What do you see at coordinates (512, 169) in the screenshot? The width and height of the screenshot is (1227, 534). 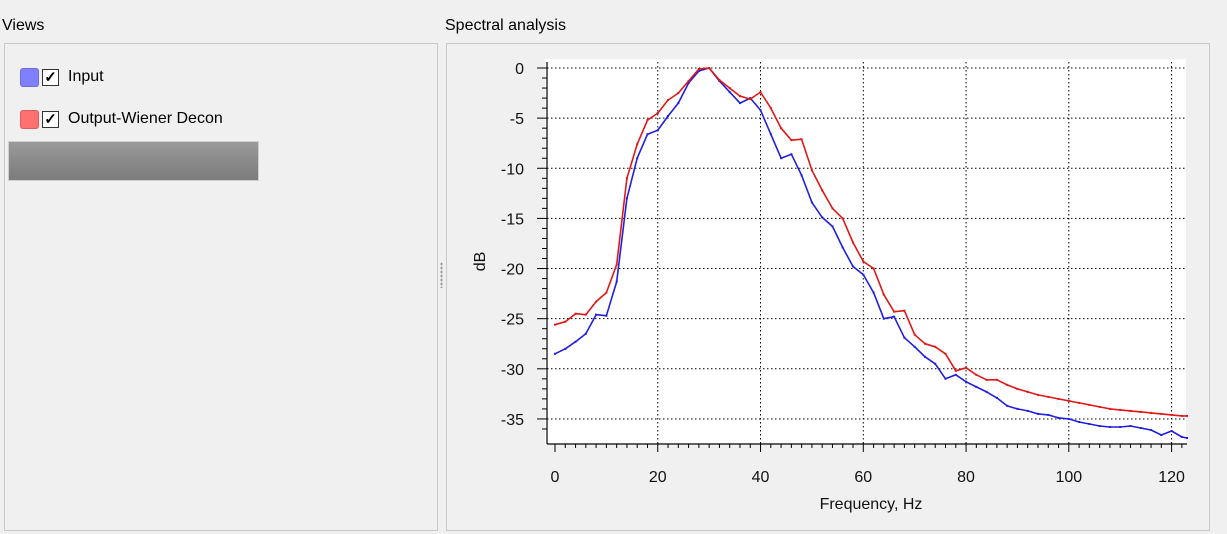 I see `y-tick-label: -10` at bounding box center [512, 169].